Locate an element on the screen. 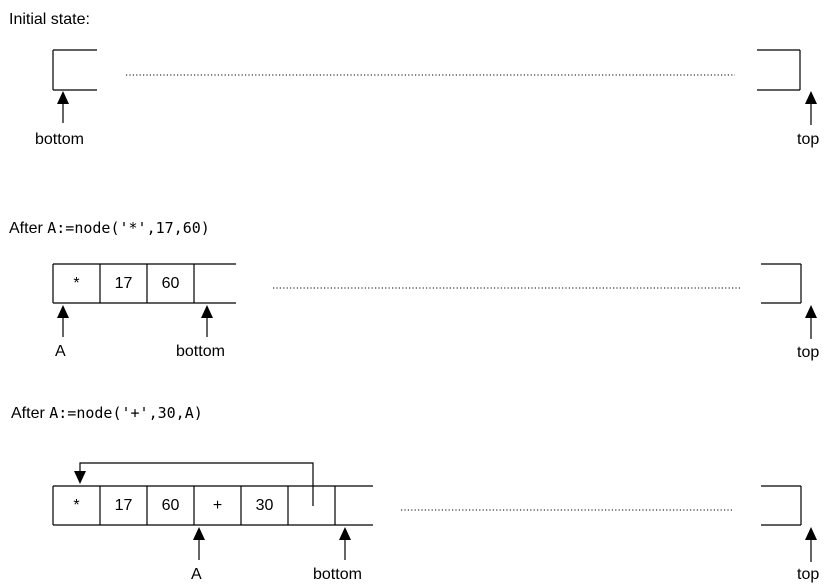  node-2-caption-code: A:=node('+',30,A) is located at coordinates (126, 413).